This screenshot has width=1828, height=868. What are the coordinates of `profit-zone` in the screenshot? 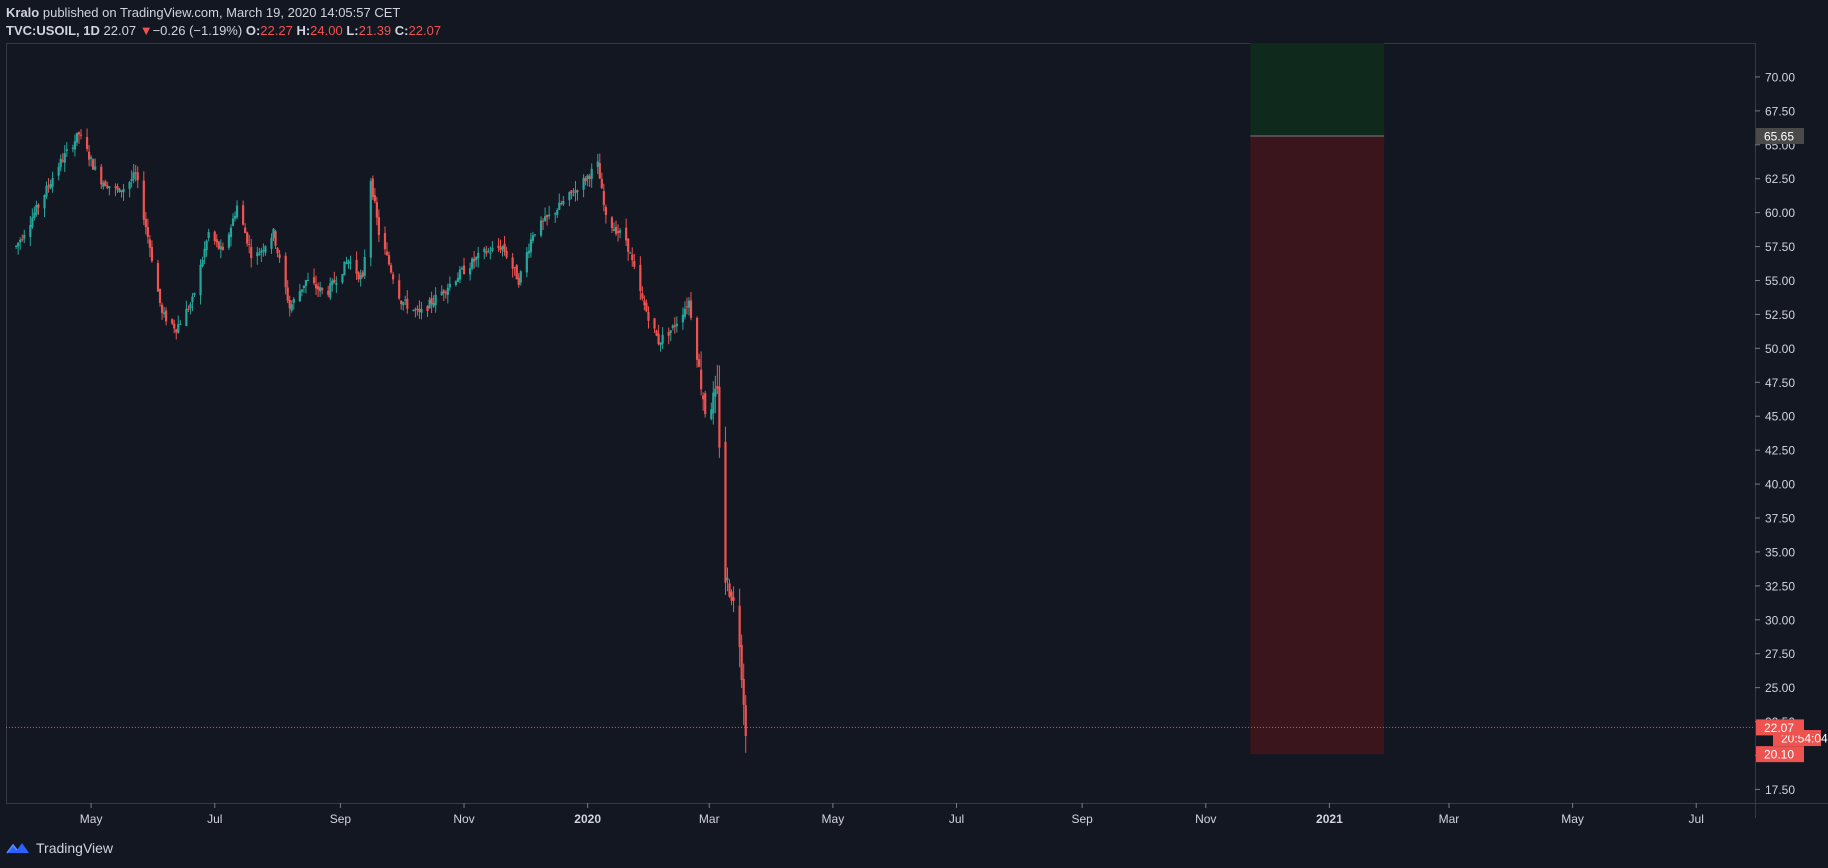 It's located at (1317, 89).